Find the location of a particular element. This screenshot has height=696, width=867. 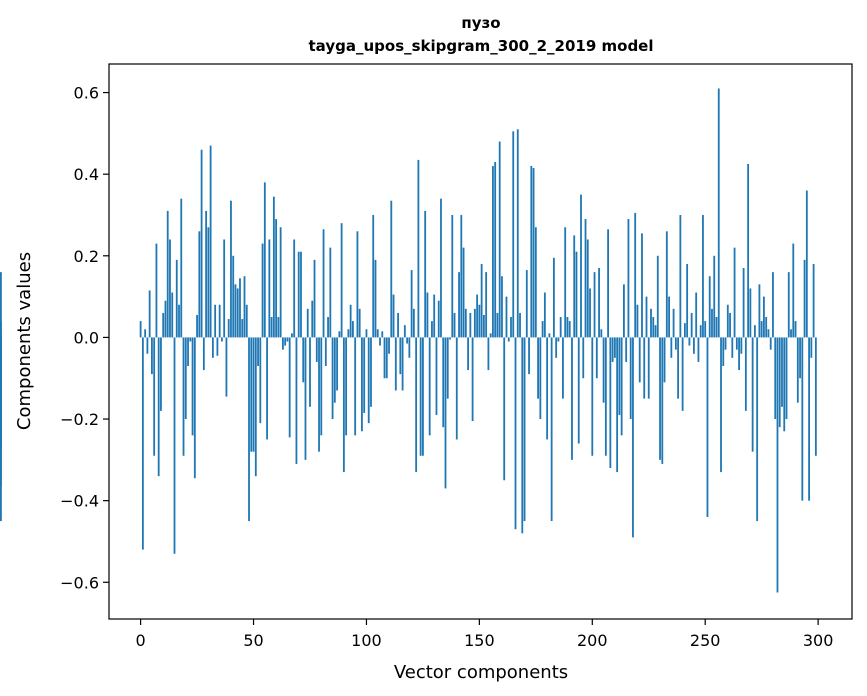

y-axis-ticks: −0.6 −0.4 −0.2 0.0 0.2 0.4 0.6 is located at coordinates (84, 338).